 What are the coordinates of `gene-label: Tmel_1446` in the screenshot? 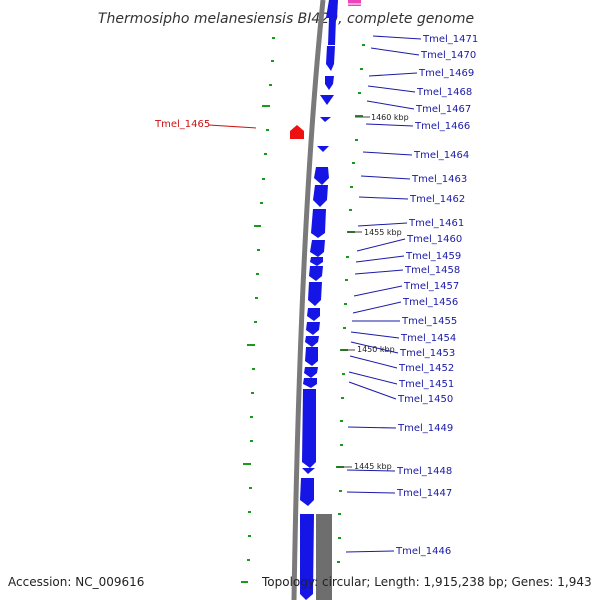 It's located at (423, 551).